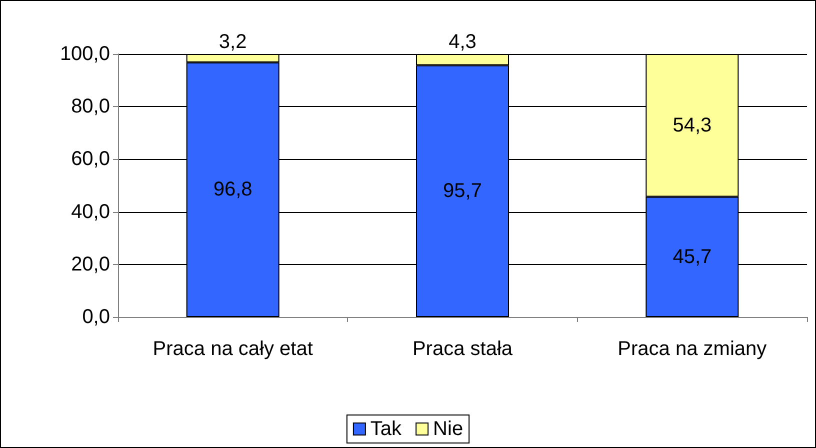  What do you see at coordinates (692, 125) in the screenshot?
I see `data-label: 54,3` at bounding box center [692, 125].